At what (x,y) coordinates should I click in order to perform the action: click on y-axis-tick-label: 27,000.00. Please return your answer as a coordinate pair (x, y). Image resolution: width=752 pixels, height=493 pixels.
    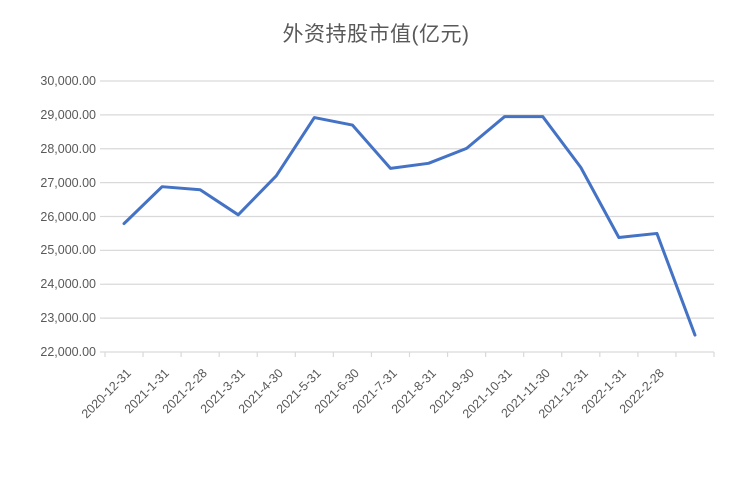
    Looking at the image, I should click on (68, 182).